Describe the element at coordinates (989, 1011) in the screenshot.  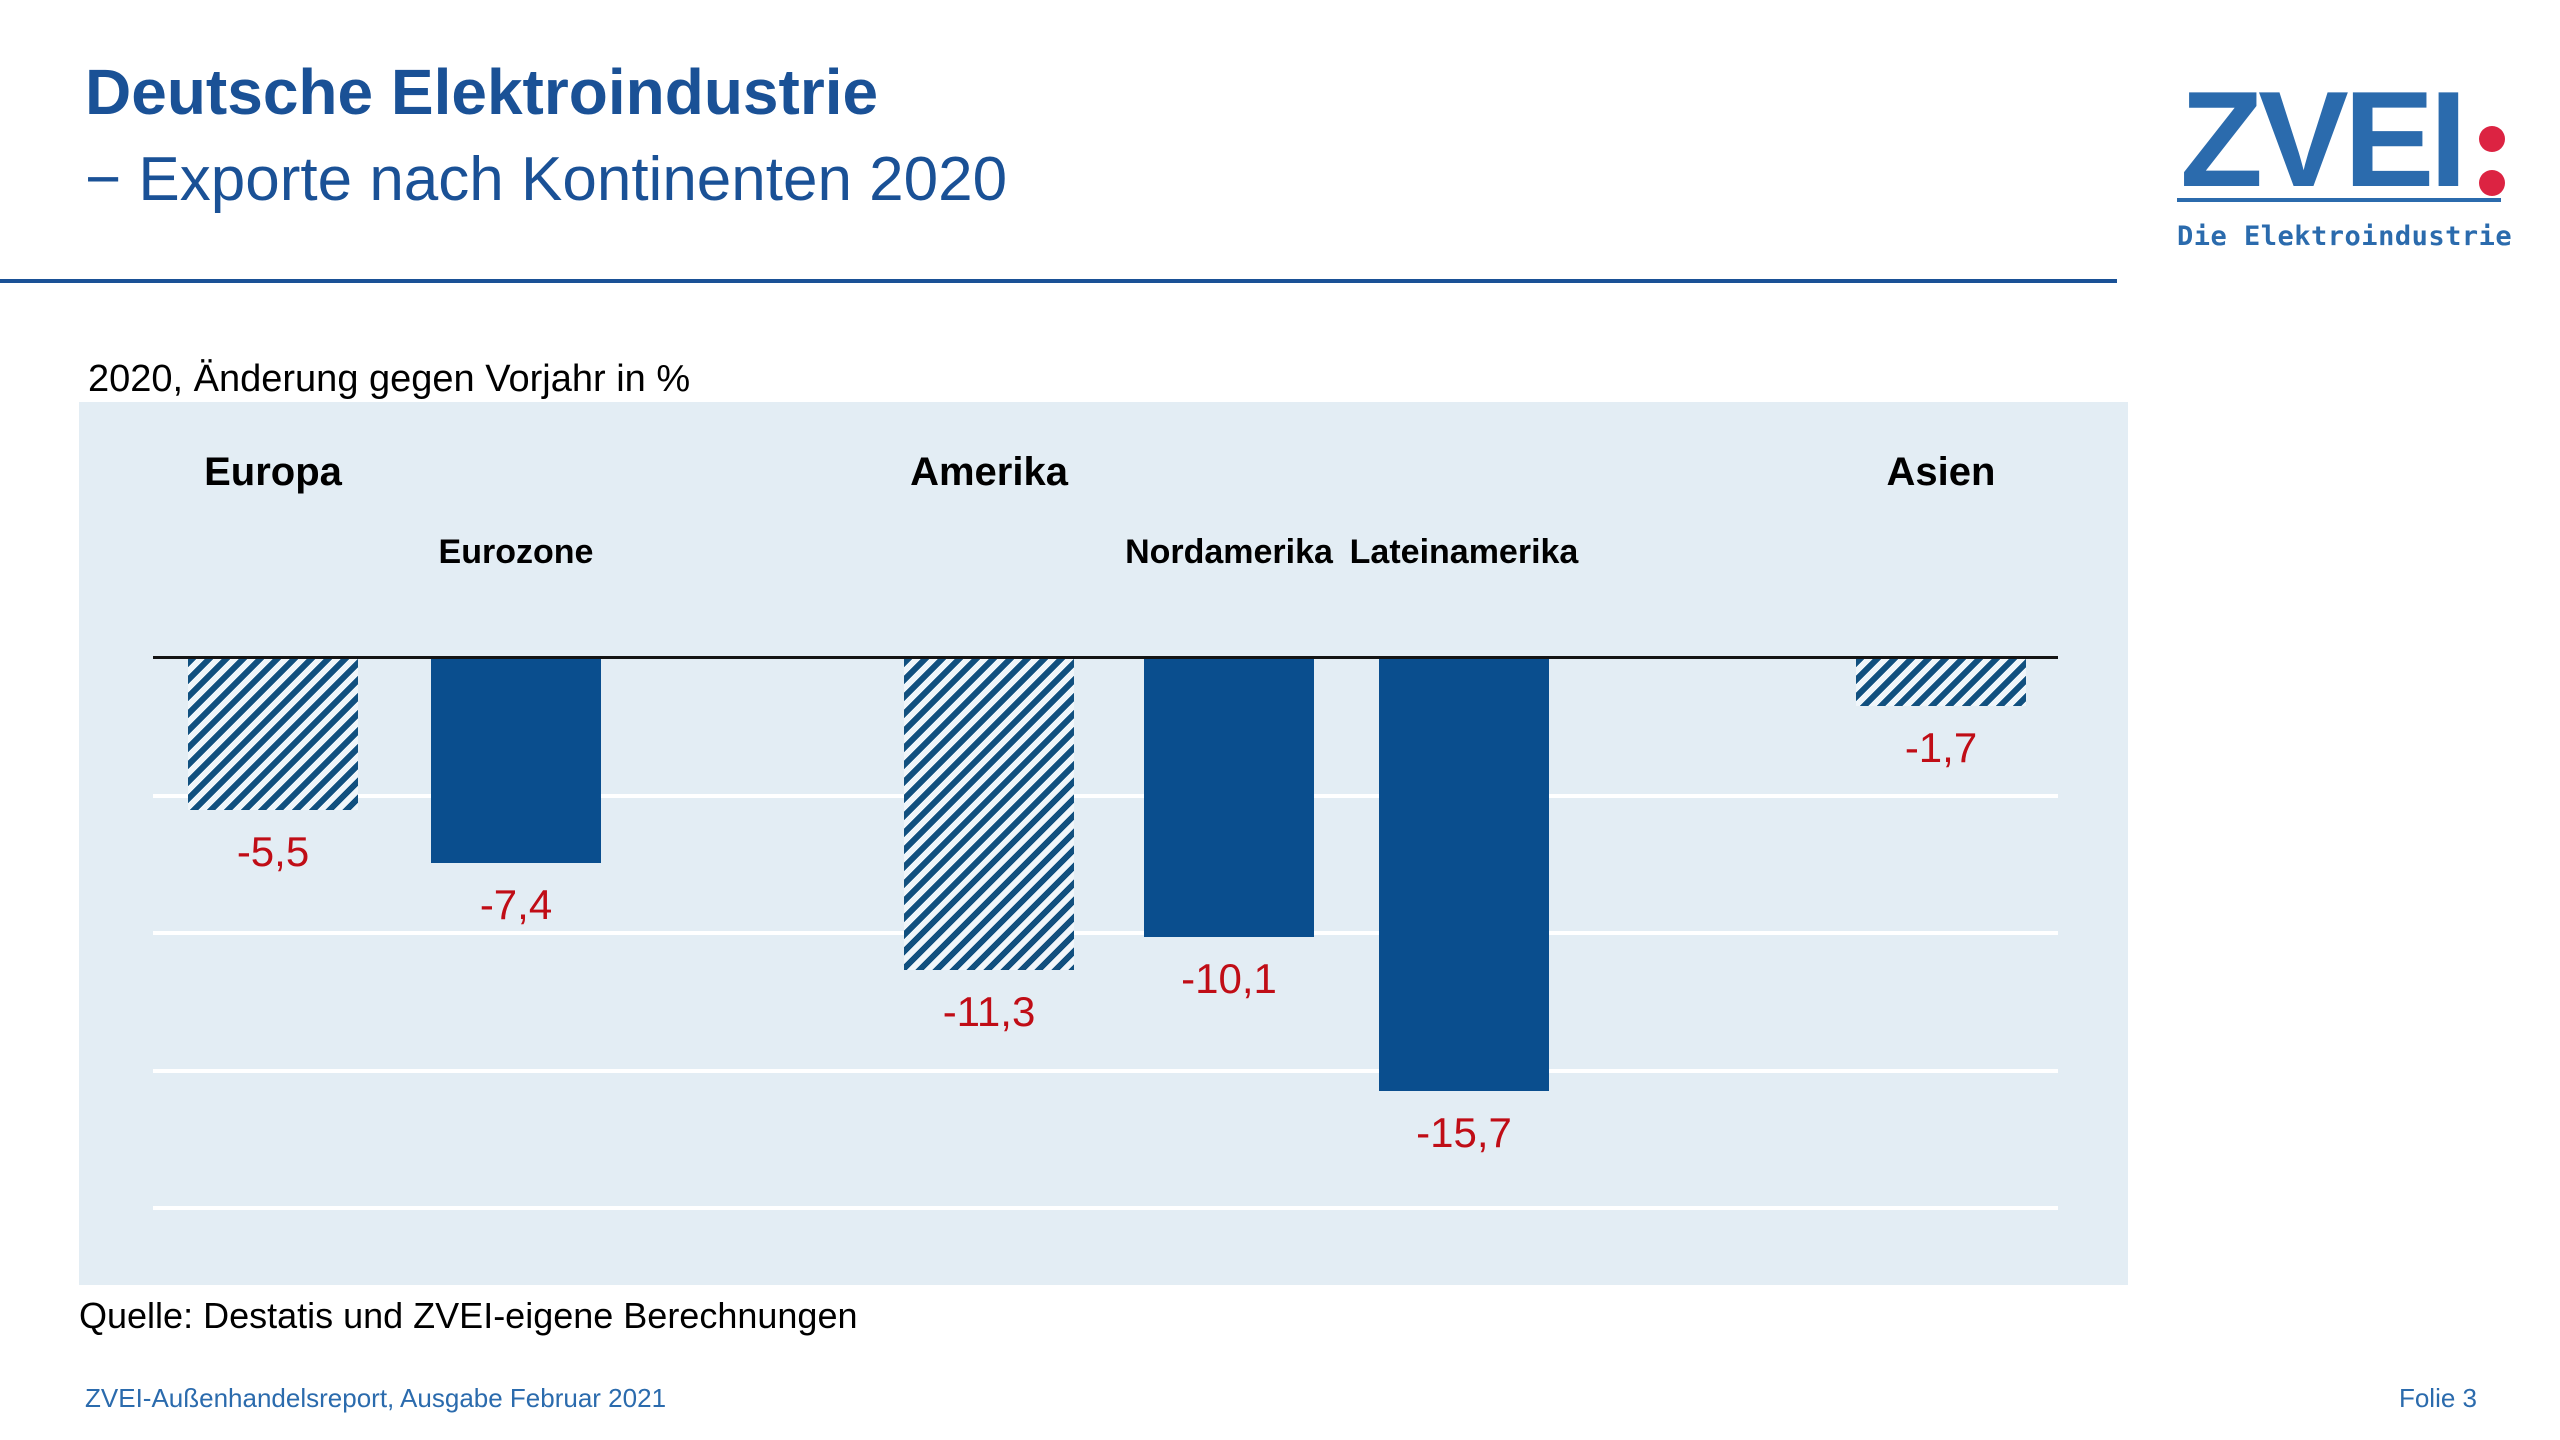
I see `value-label-amerika: -11,3` at that location.